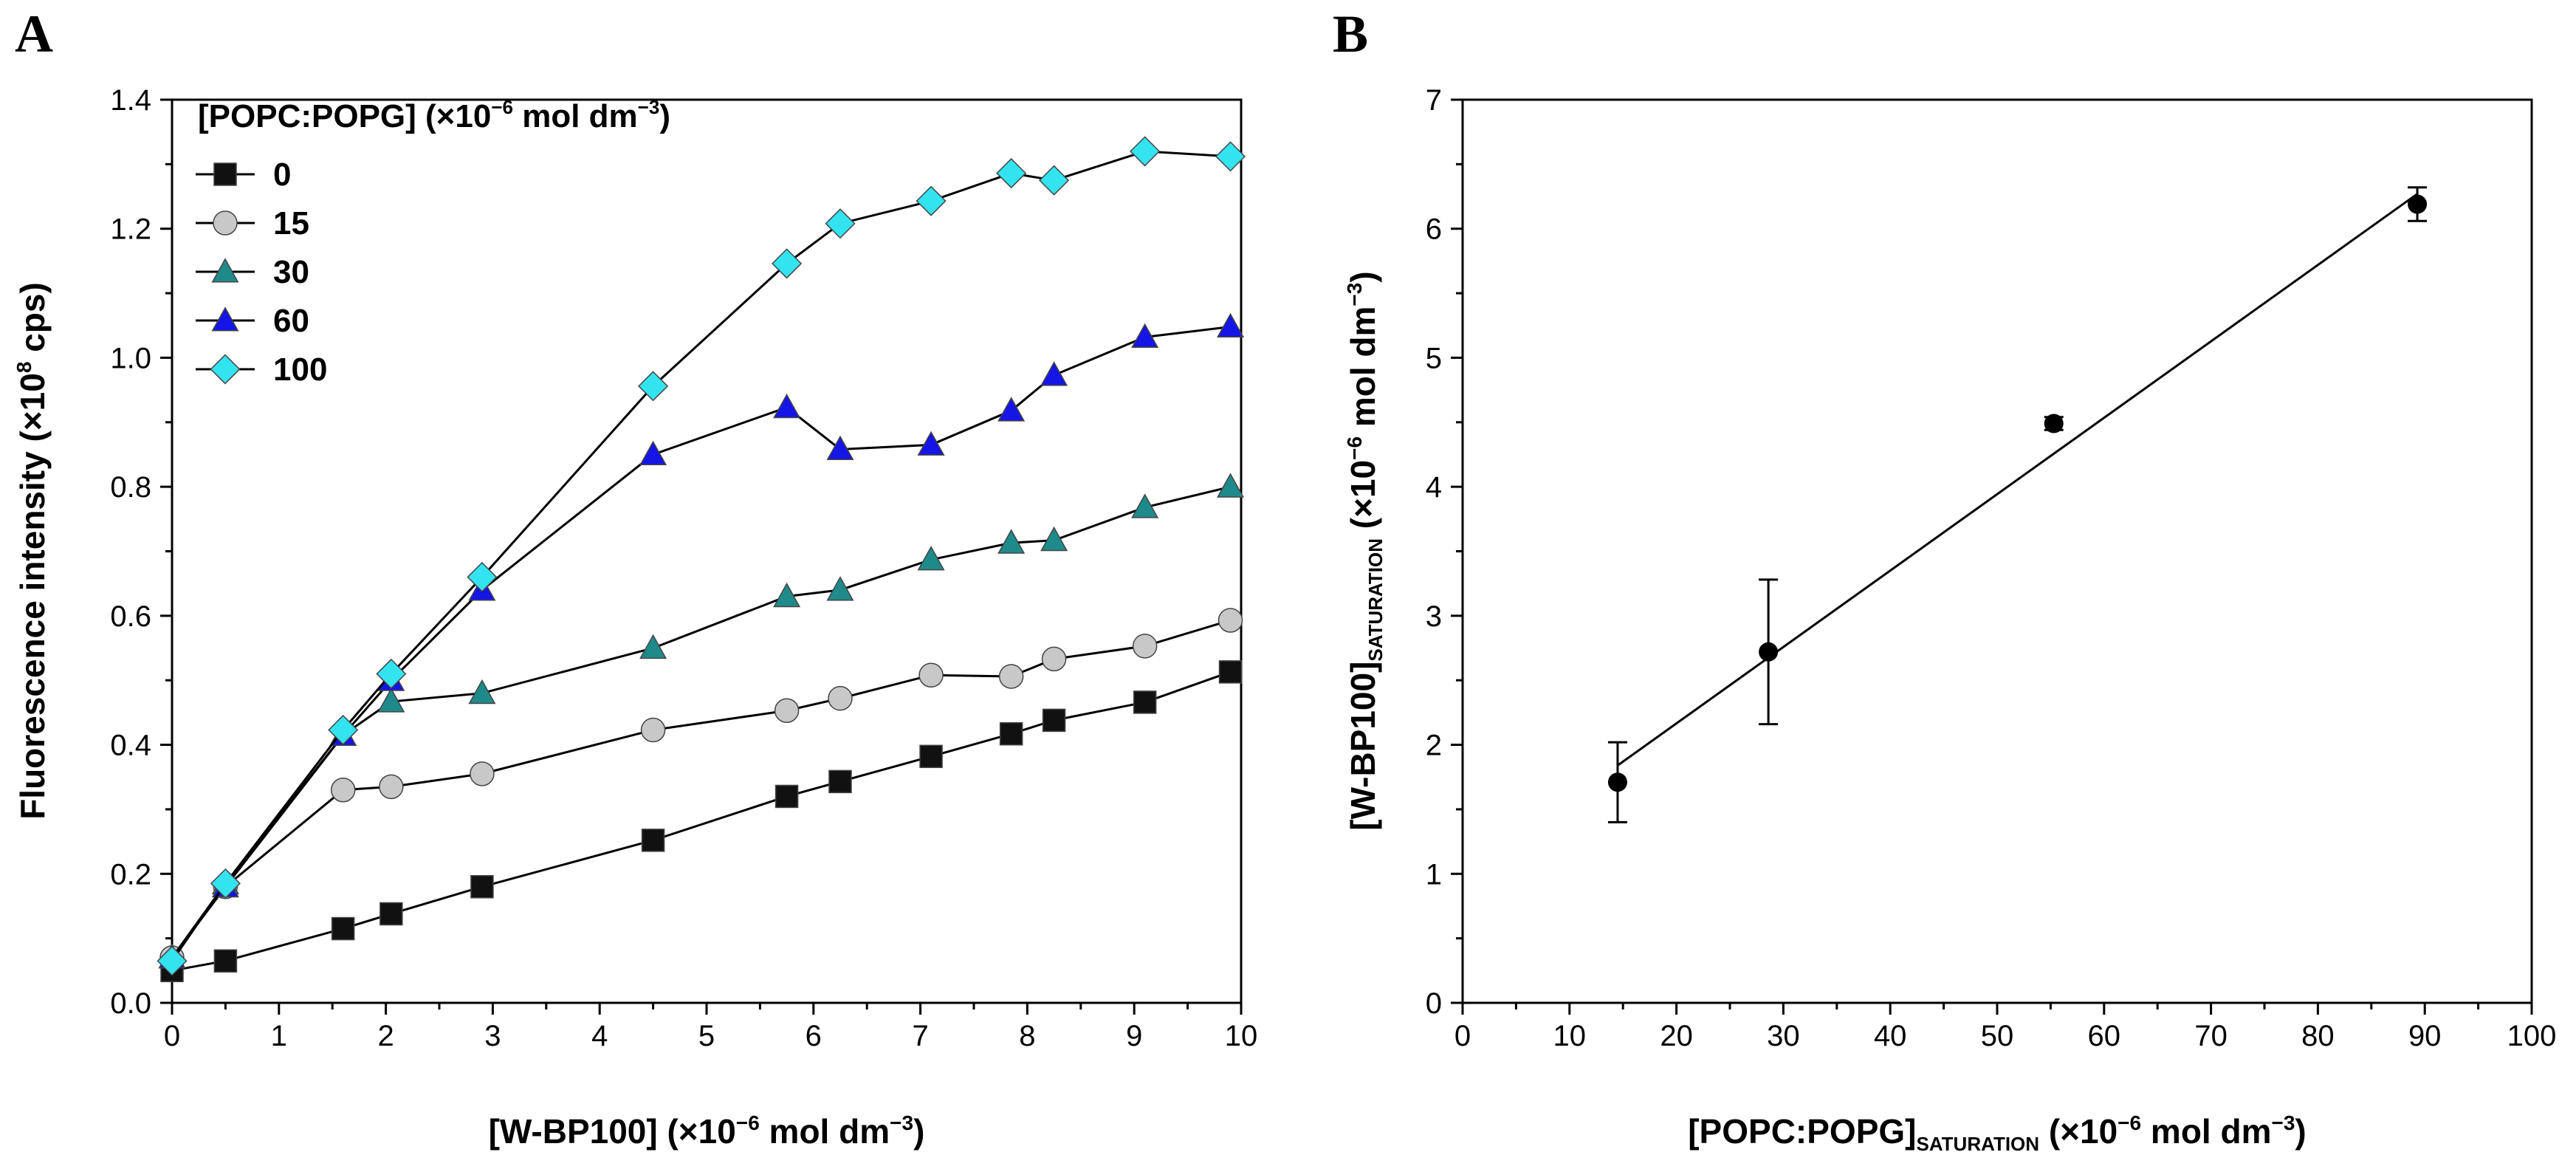  Describe the element at coordinates (701, 821) in the screenshot. I see `series-0-line` at that location.